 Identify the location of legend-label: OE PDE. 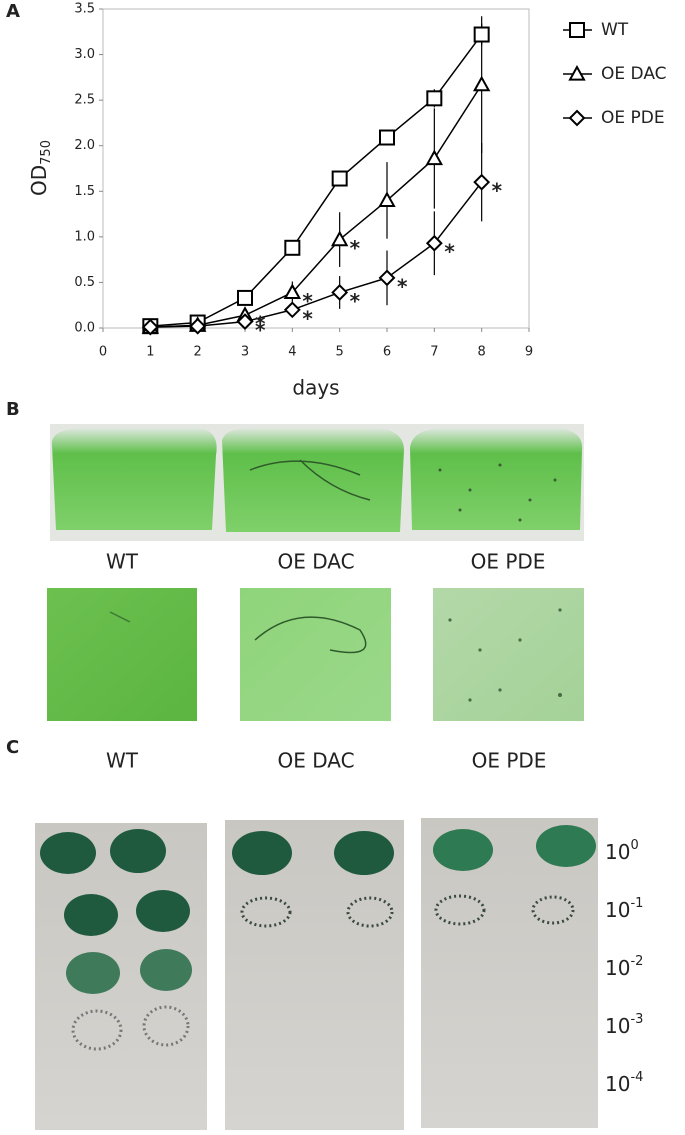
(633, 118).